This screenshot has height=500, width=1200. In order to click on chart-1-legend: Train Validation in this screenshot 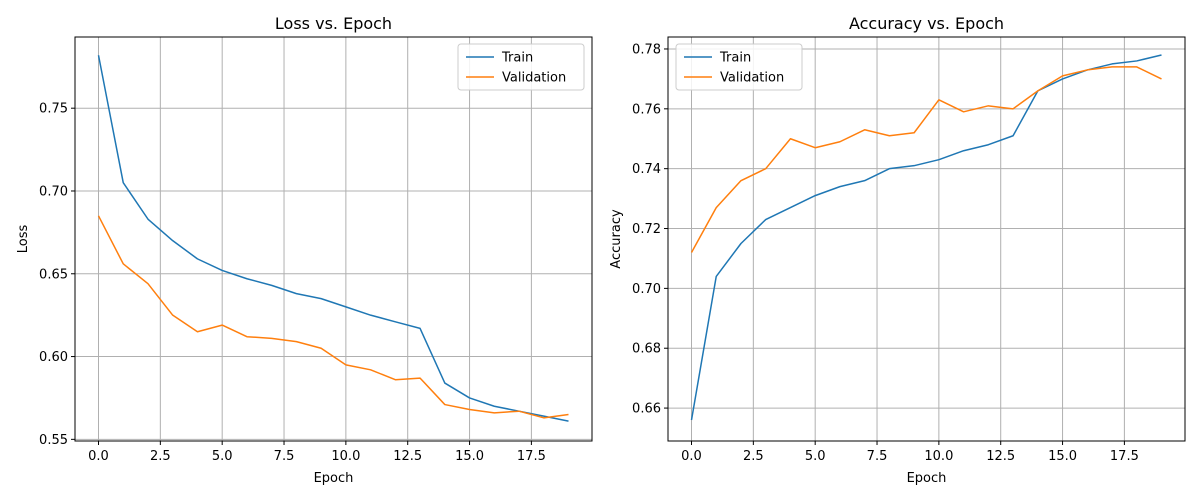, I will do `click(739, 67)`.